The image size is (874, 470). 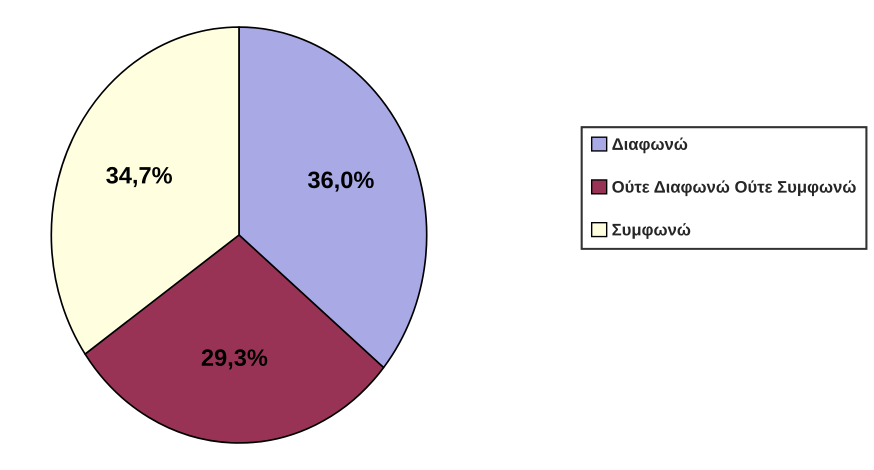 I want to click on data-label: 34,7%, so click(x=139, y=177).